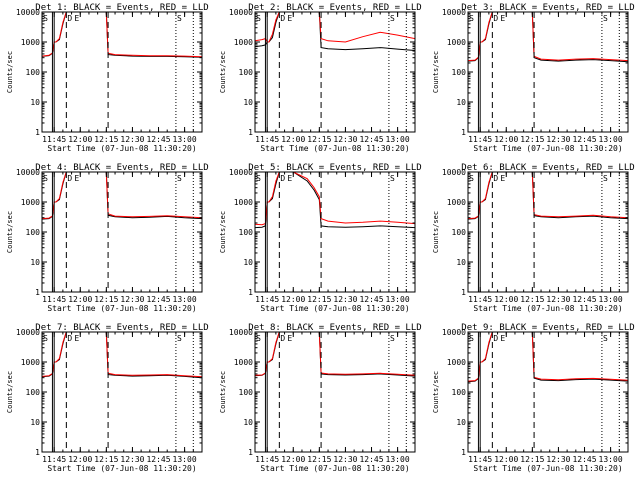 Image resolution: width=640 pixels, height=480 pixels. I want to click on panel-title: Det 8: BLACK = Events, RED = LLD, so click(334, 328).